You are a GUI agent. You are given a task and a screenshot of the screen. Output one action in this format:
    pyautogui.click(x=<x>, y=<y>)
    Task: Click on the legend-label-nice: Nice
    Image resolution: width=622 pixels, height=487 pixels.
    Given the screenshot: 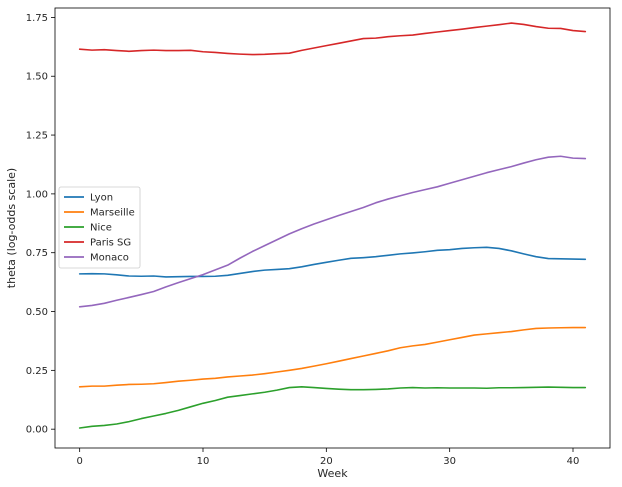 What is the action you would take?
    pyautogui.click(x=101, y=228)
    